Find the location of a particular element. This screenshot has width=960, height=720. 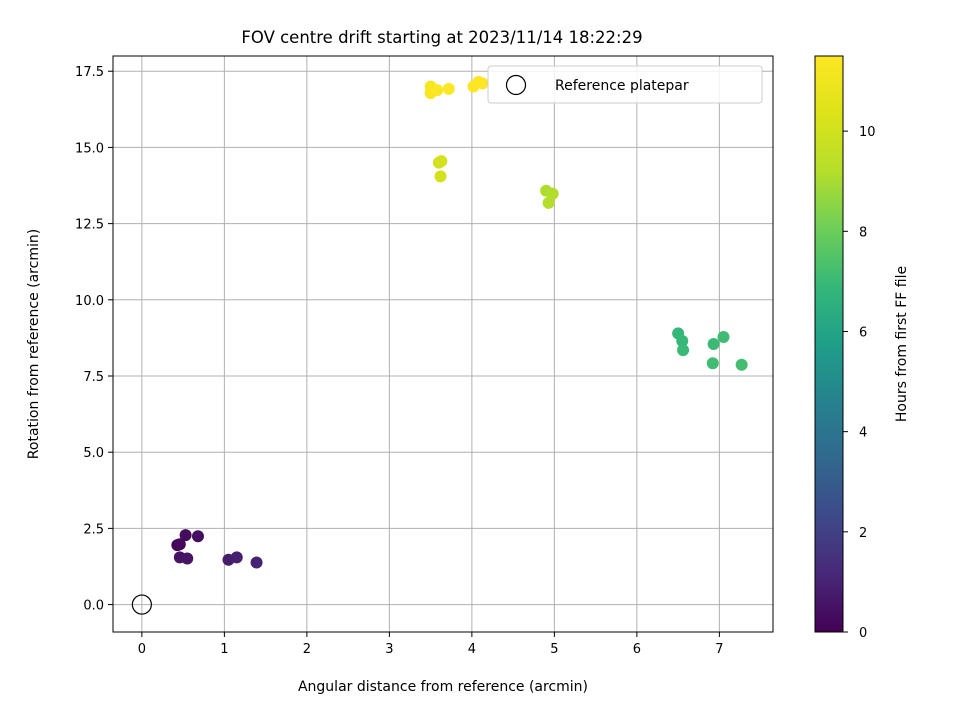

colorbar-ticks: 0 2 4 6 8 10 is located at coordinates (859, 383).